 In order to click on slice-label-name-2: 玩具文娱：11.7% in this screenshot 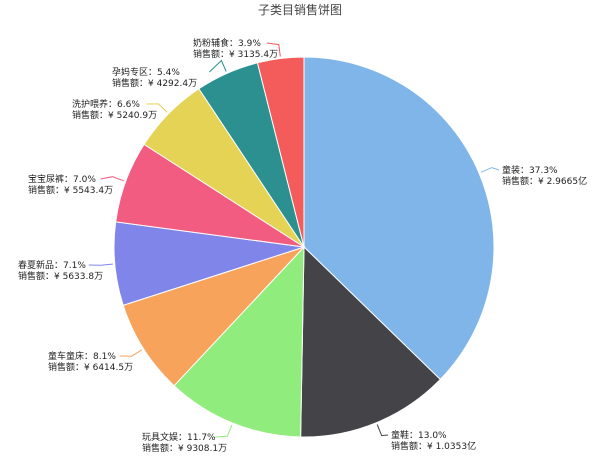, I will do `click(179, 437)`.